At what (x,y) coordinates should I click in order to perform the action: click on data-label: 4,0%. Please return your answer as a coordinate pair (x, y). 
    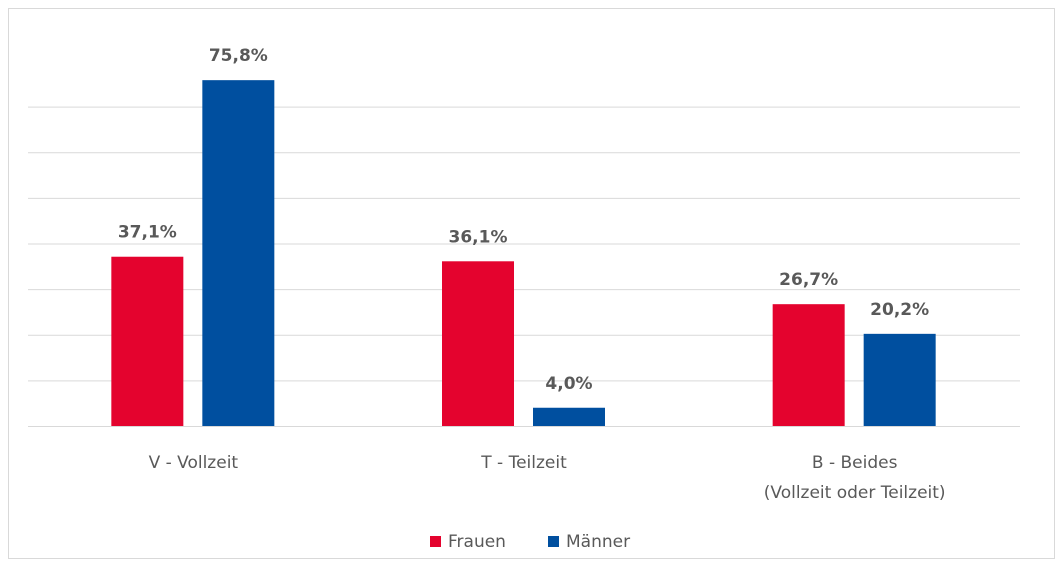
    Looking at the image, I should click on (568, 384).